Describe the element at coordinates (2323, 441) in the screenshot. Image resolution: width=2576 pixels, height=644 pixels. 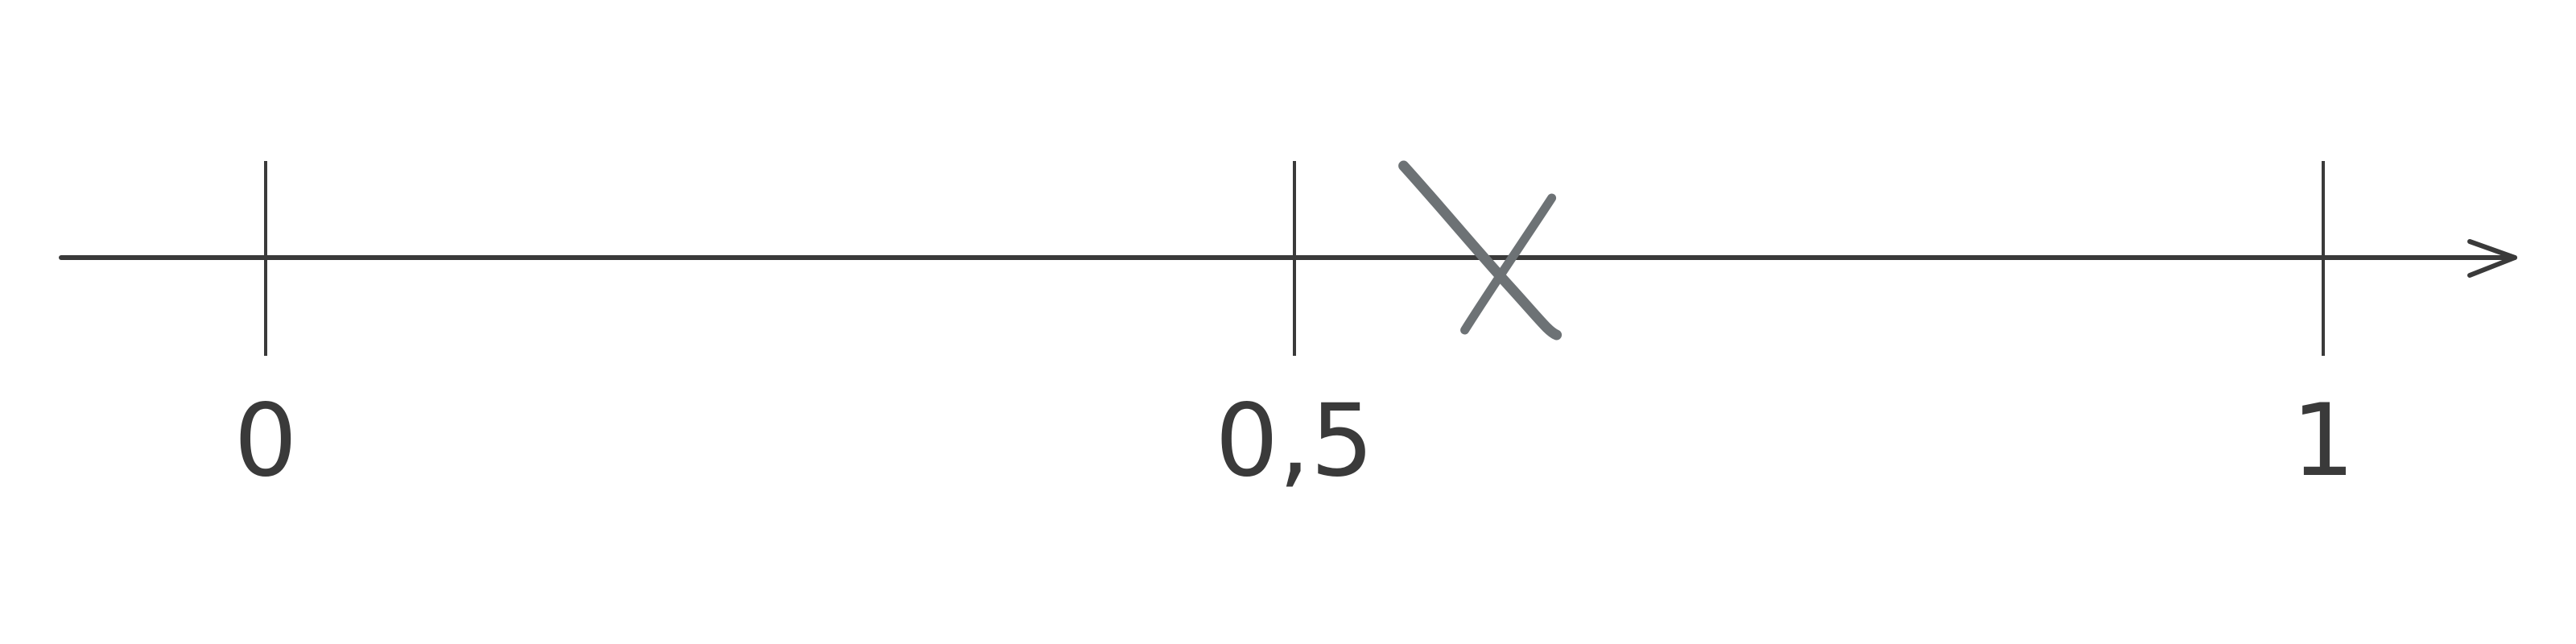
I see `tick-label: 1` at that location.